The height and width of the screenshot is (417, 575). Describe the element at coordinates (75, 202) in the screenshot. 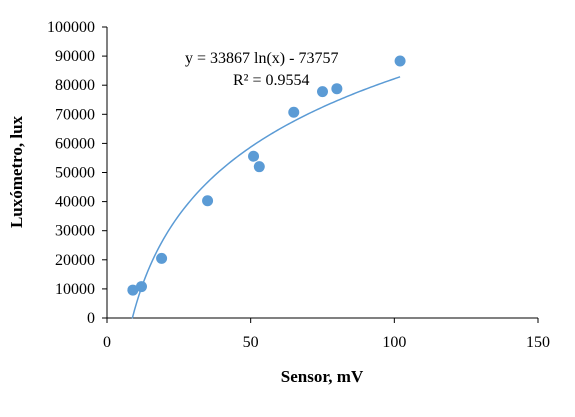

I see `y-tick-label: 40000` at that location.